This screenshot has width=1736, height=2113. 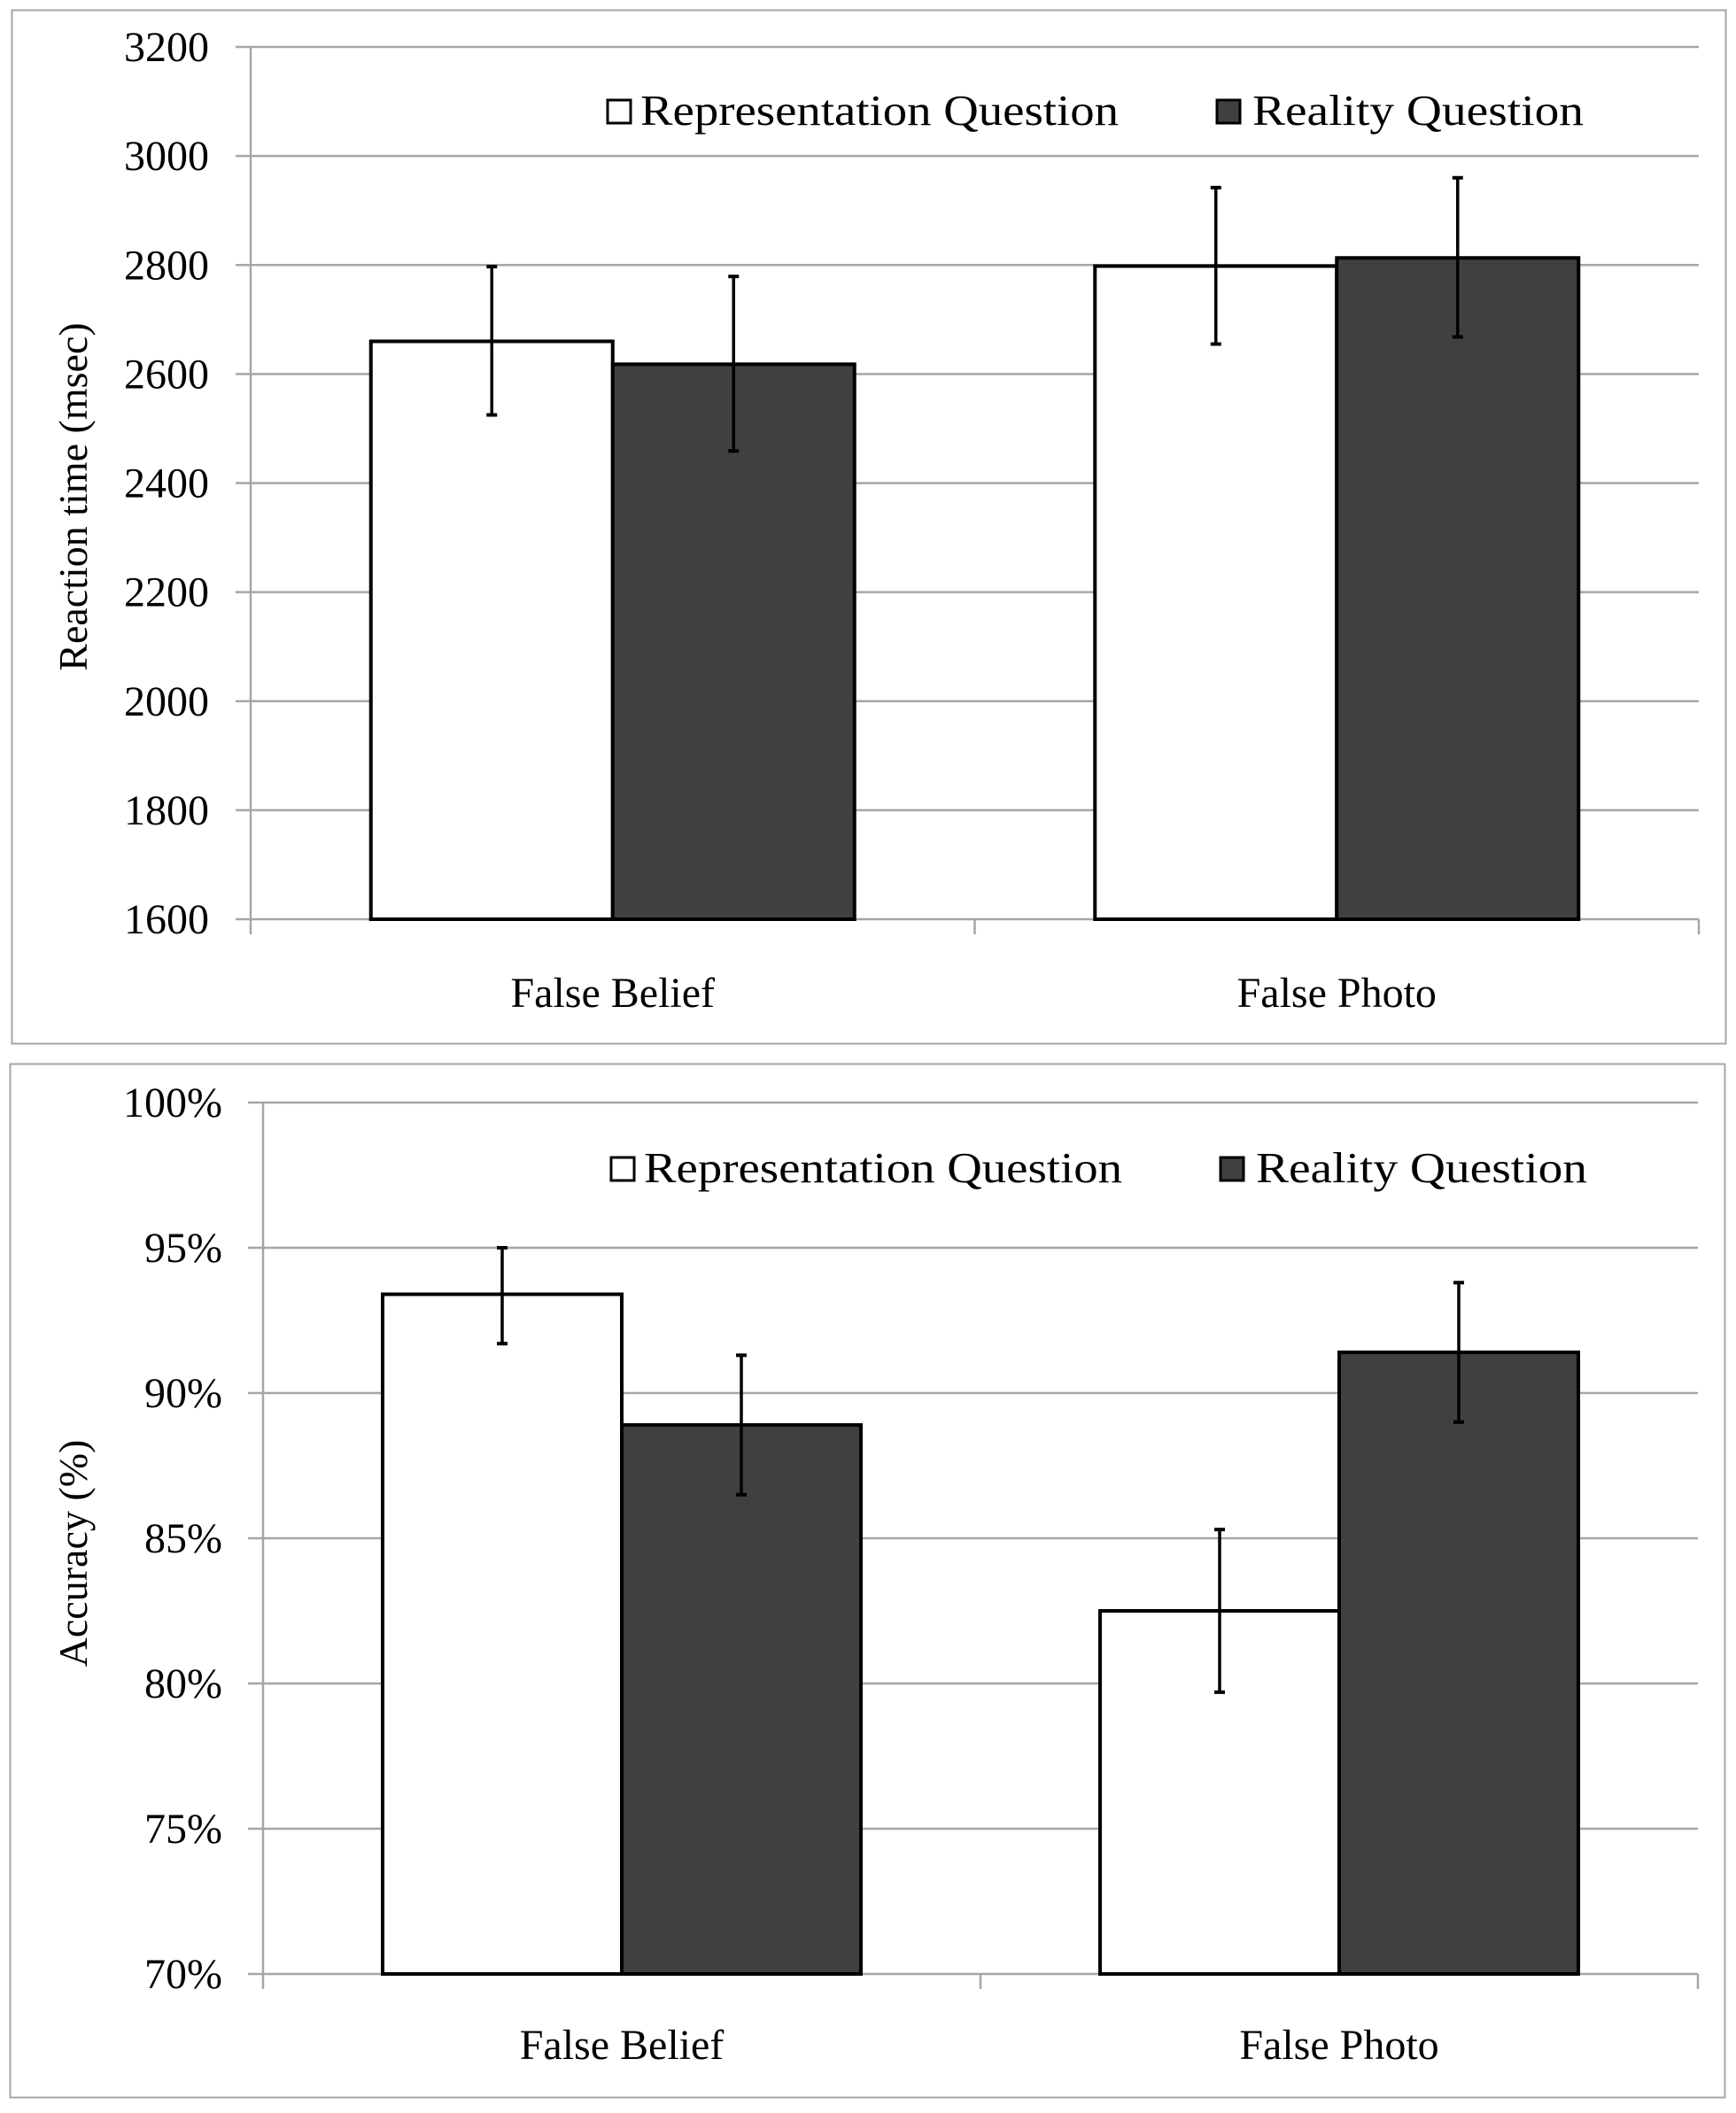 What do you see at coordinates (183, 1248) in the screenshot?
I see `y-tick-label: 95%` at bounding box center [183, 1248].